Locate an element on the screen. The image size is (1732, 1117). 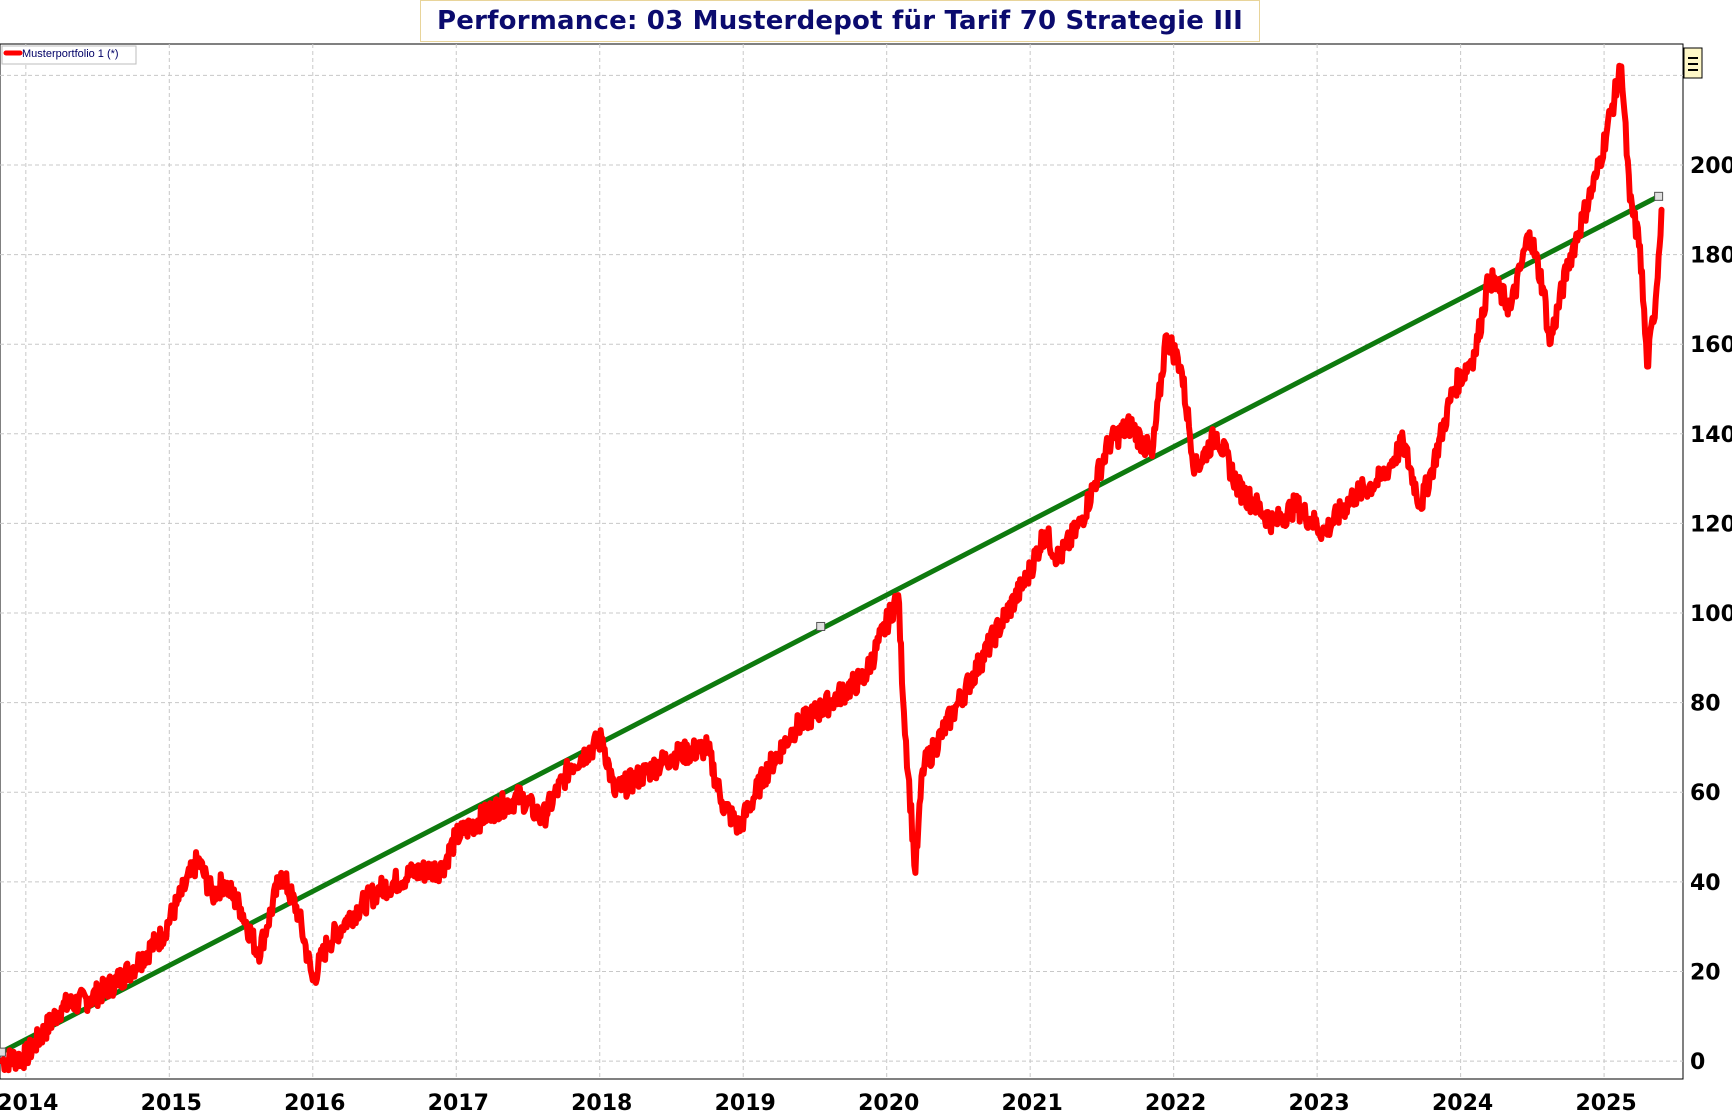
y-tick-label: 160 is located at coordinates (1711, 345).